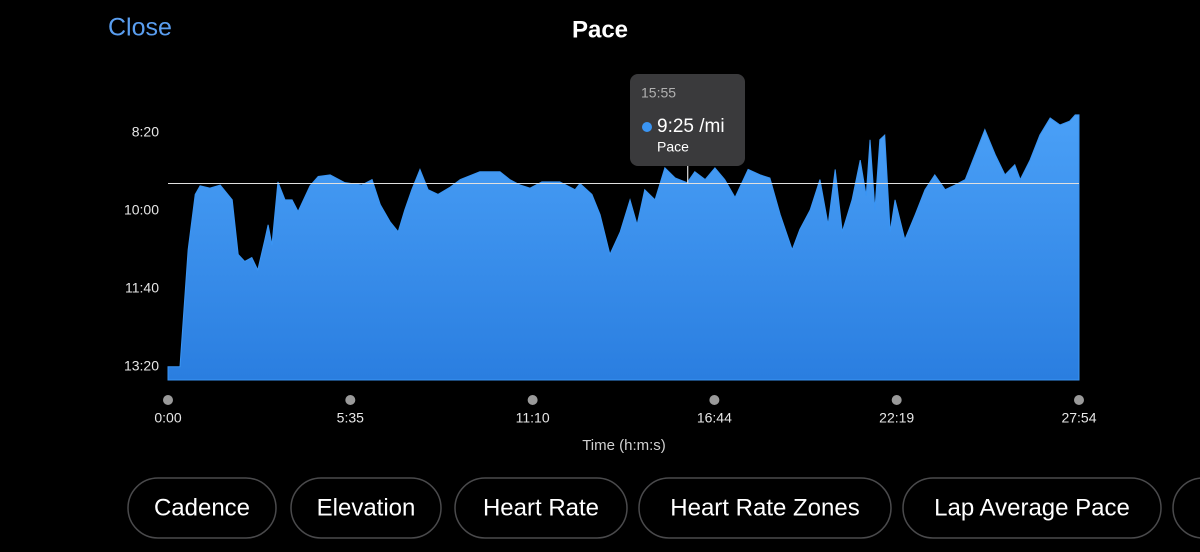  I want to click on chip-label: Heart Rate Zones, so click(764, 507).